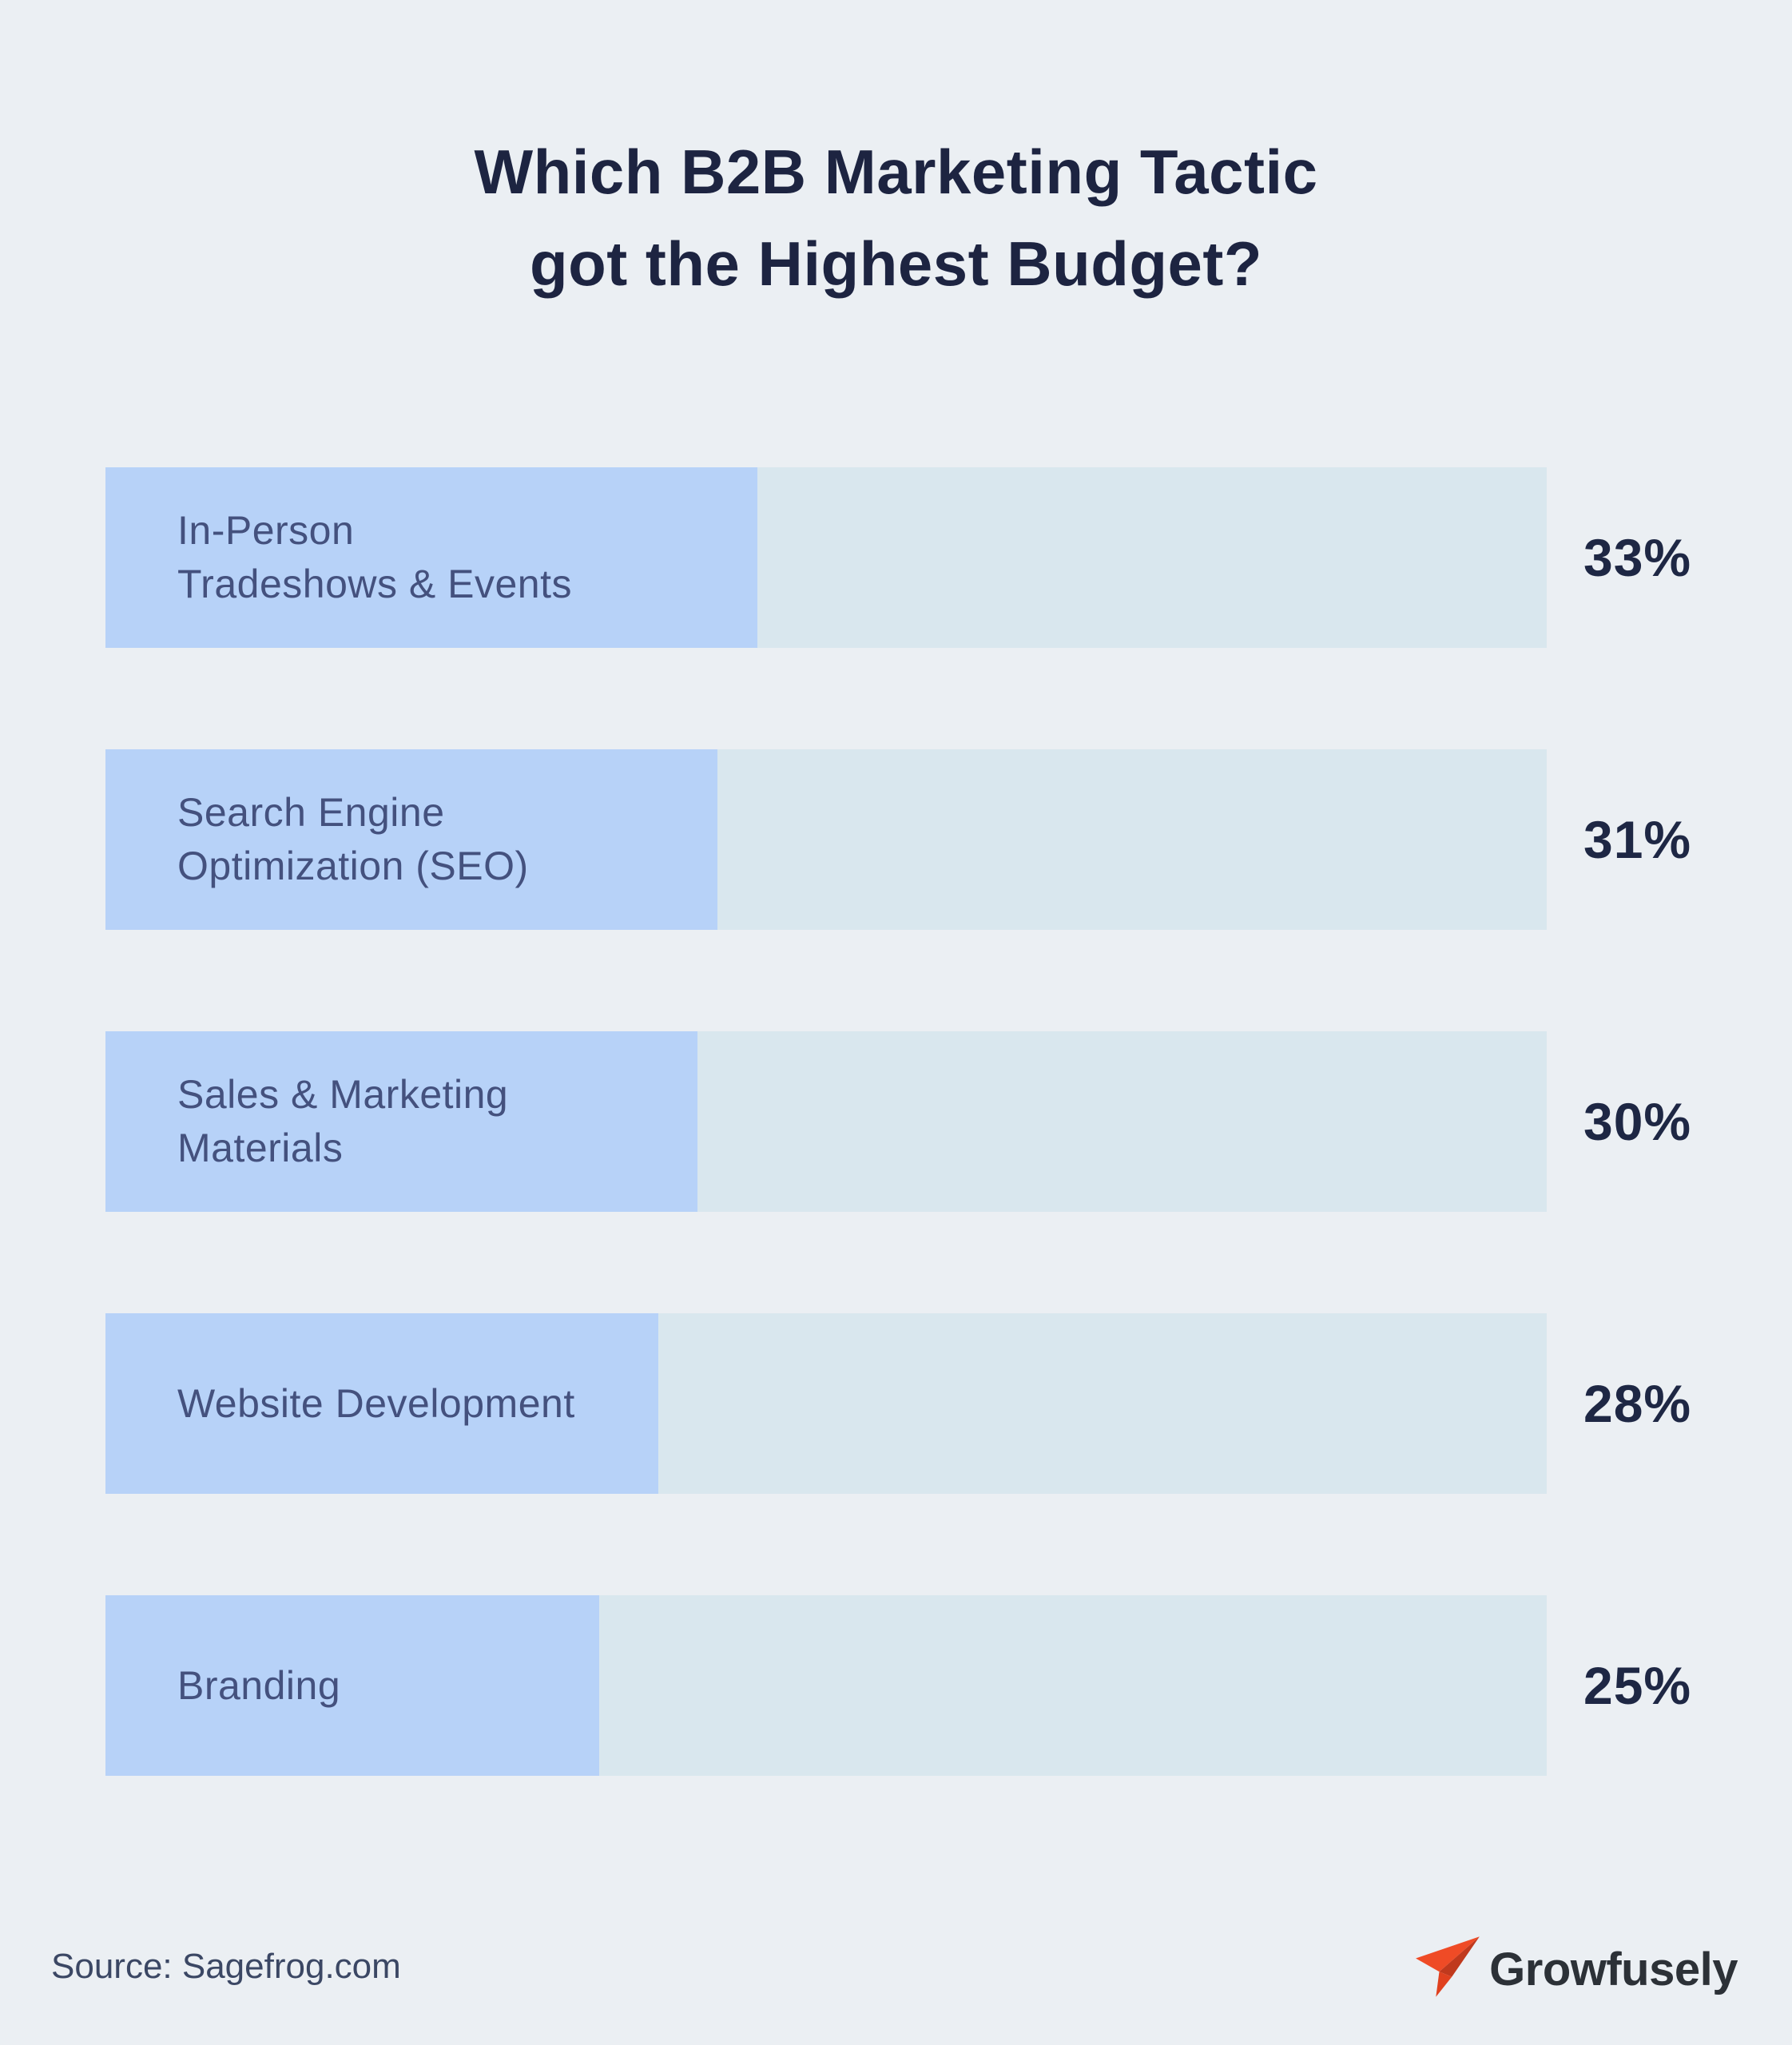 This screenshot has height=2045, width=1792. What do you see at coordinates (352, 1685) in the screenshot?
I see `bar-fill: Branding` at bounding box center [352, 1685].